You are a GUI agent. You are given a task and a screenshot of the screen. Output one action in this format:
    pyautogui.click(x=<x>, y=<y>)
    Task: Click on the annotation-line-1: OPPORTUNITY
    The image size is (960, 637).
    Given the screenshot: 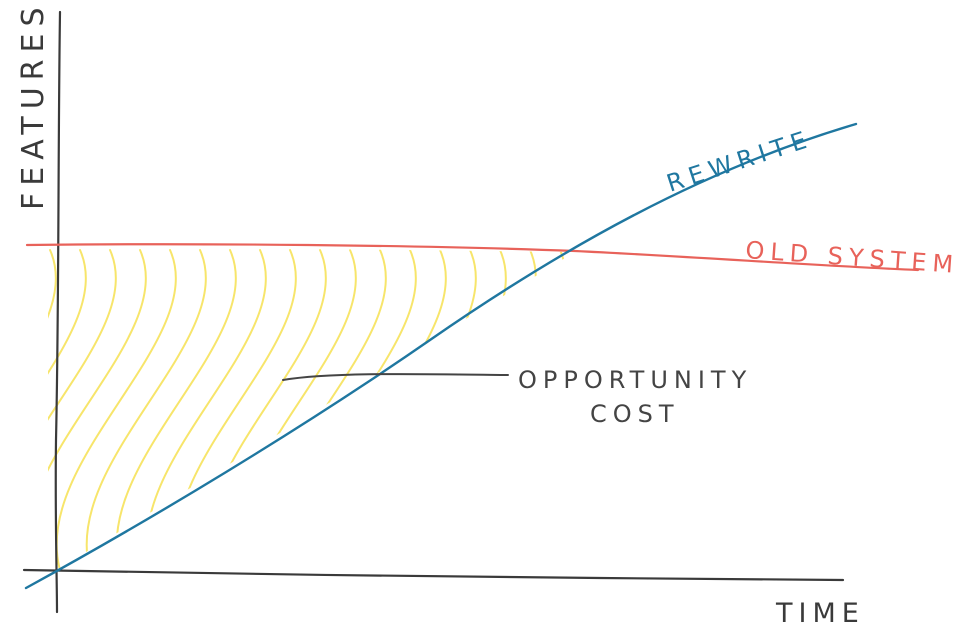 What is the action you would take?
    pyautogui.click(x=635, y=380)
    